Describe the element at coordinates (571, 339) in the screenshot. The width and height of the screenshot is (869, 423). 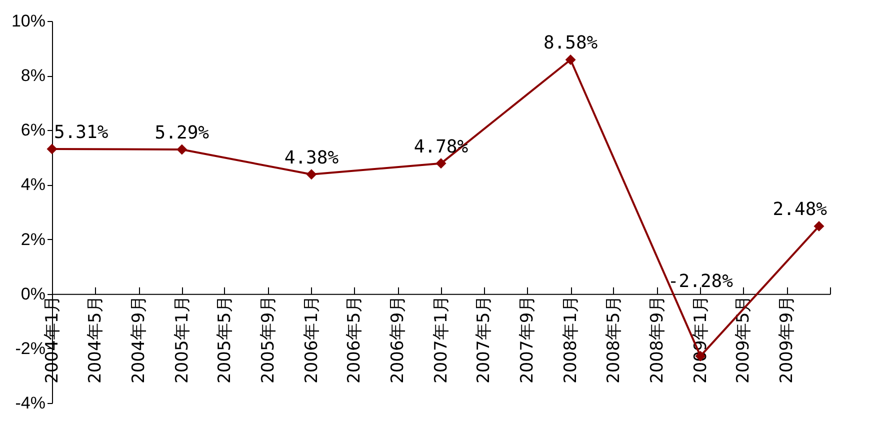
I see `x-tick-label: 2008年1月` at that location.